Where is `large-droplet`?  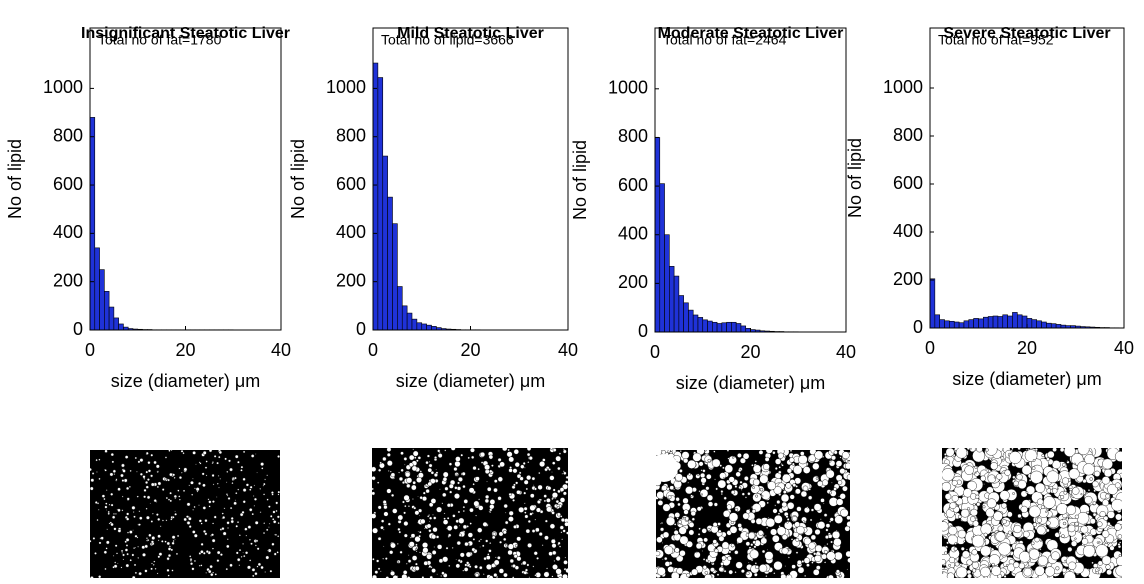
large-droplet is located at coordinates (664, 468).